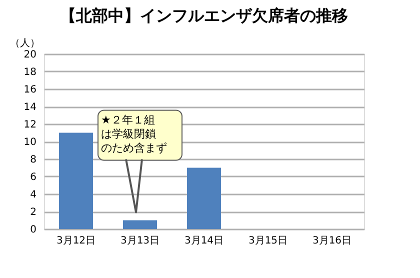  What do you see at coordinates (30, 107) in the screenshot?
I see `y-tick-label: 14` at bounding box center [30, 107].